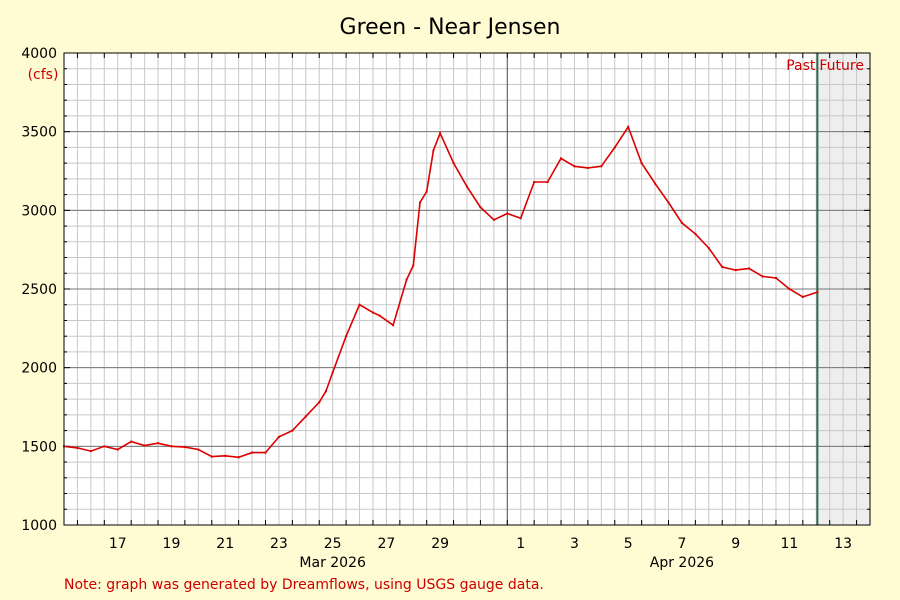 The image size is (900, 600). I want to click on x-tick-label: 1, so click(520, 544).